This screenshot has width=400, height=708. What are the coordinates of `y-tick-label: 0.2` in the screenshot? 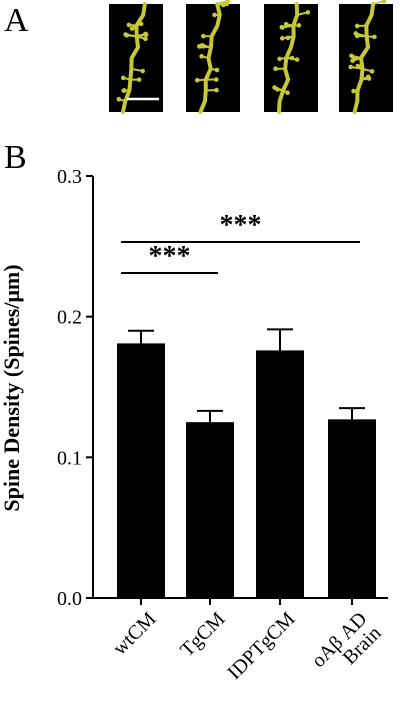 It's located at (69, 318).